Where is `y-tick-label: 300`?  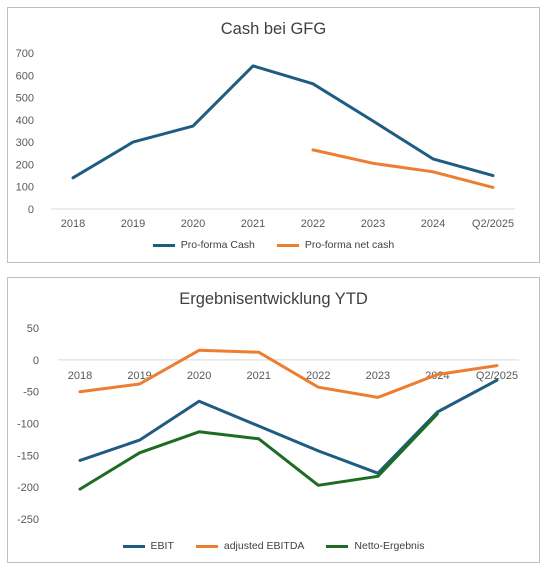 y-tick-label: 300 is located at coordinates (25, 143).